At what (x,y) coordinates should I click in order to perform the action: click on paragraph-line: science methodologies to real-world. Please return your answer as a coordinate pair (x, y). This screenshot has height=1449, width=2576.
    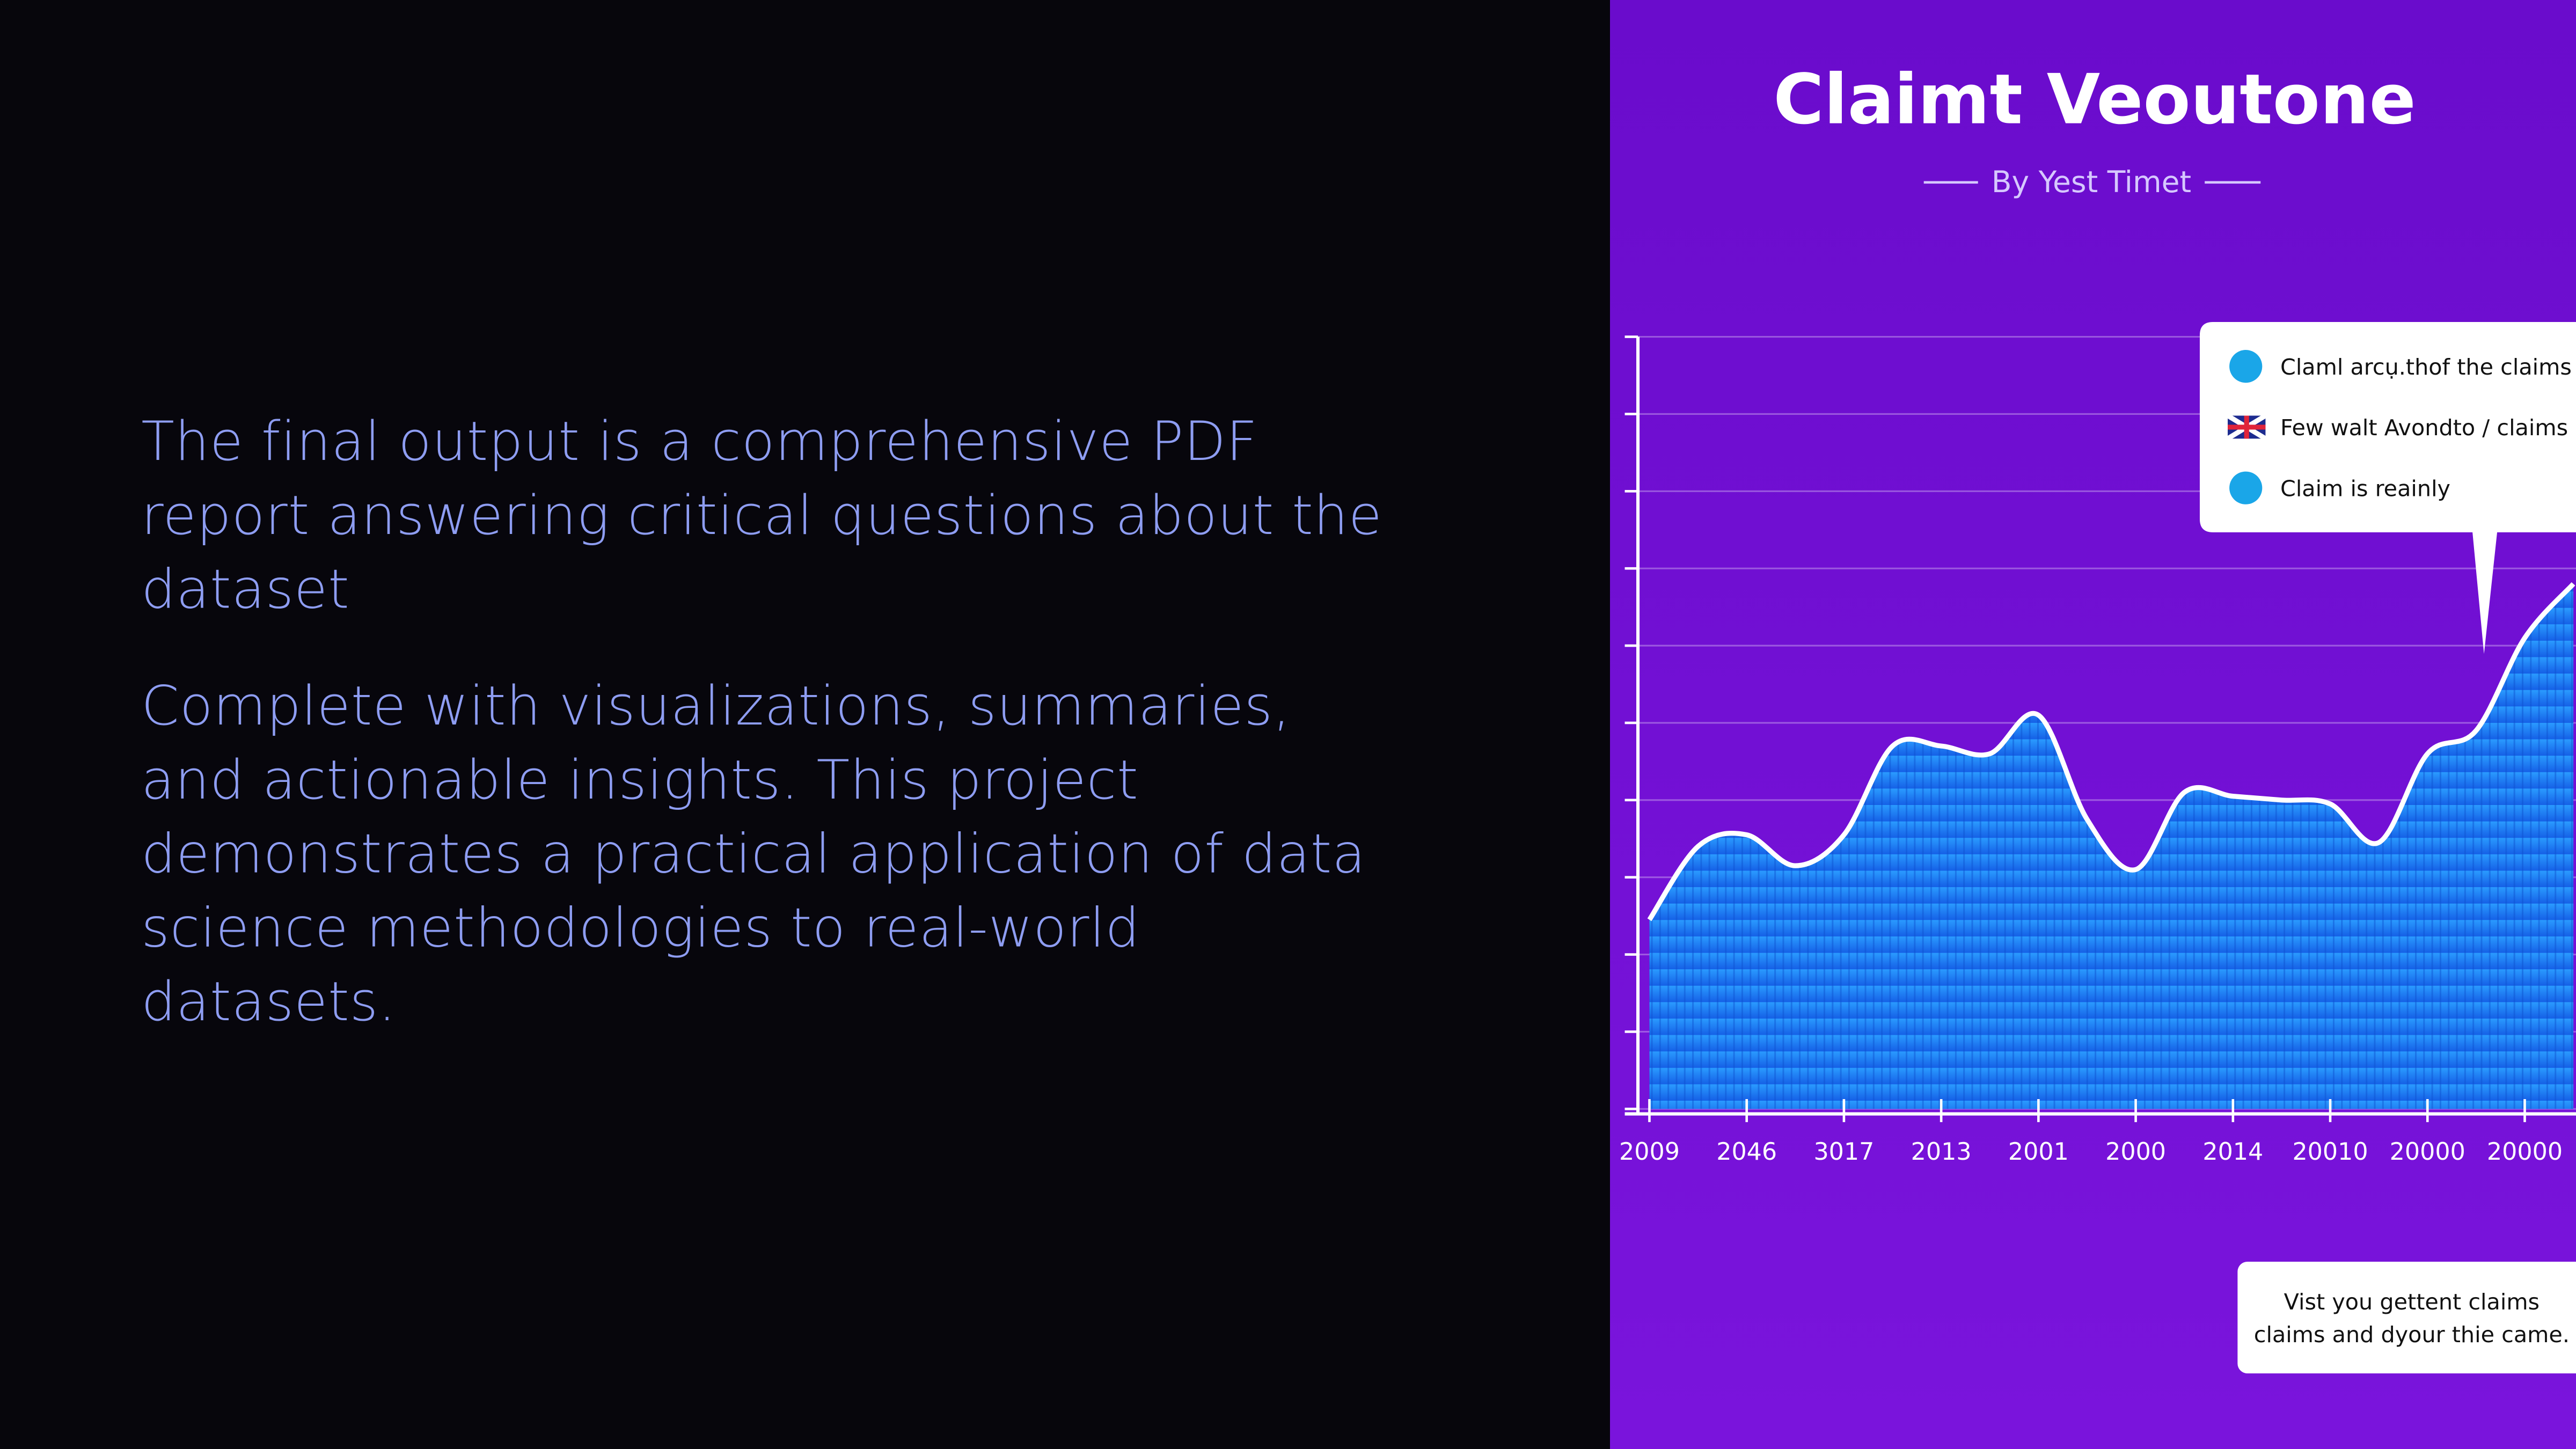
    Looking at the image, I should click on (640, 927).